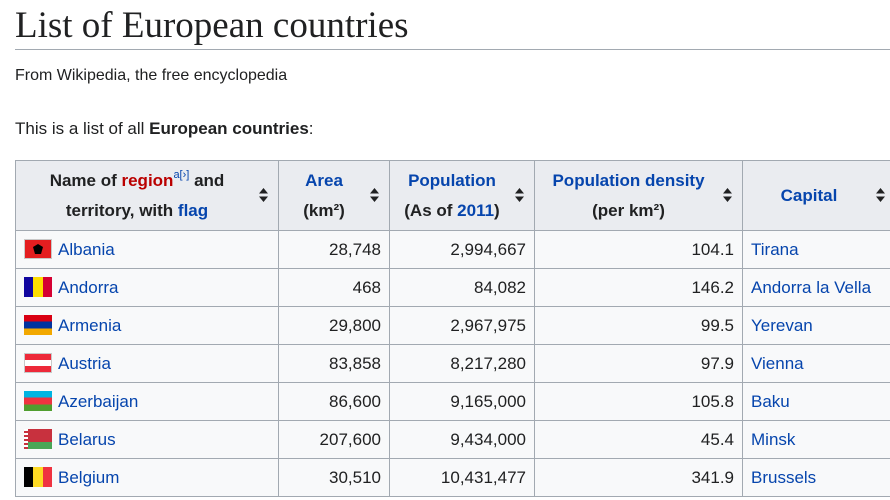 The width and height of the screenshot is (890, 500). What do you see at coordinates (181, 174) in the screenshot?
I see `note-a-link: a[›]` at bounding box center [181, 174].